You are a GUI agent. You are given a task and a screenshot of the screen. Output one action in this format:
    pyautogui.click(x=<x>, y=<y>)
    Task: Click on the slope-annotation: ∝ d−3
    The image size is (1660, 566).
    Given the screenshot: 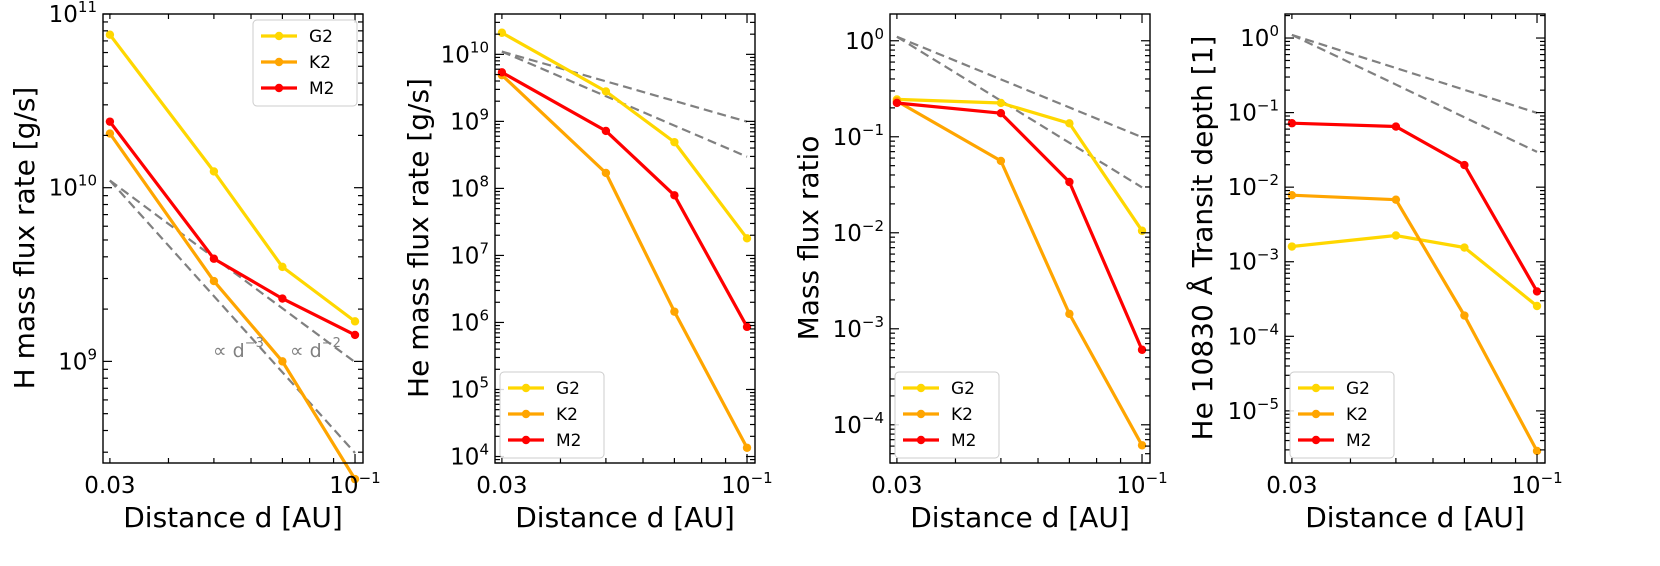 What is the action you would take?
    pyautogui.click(x=238, y=349)
    